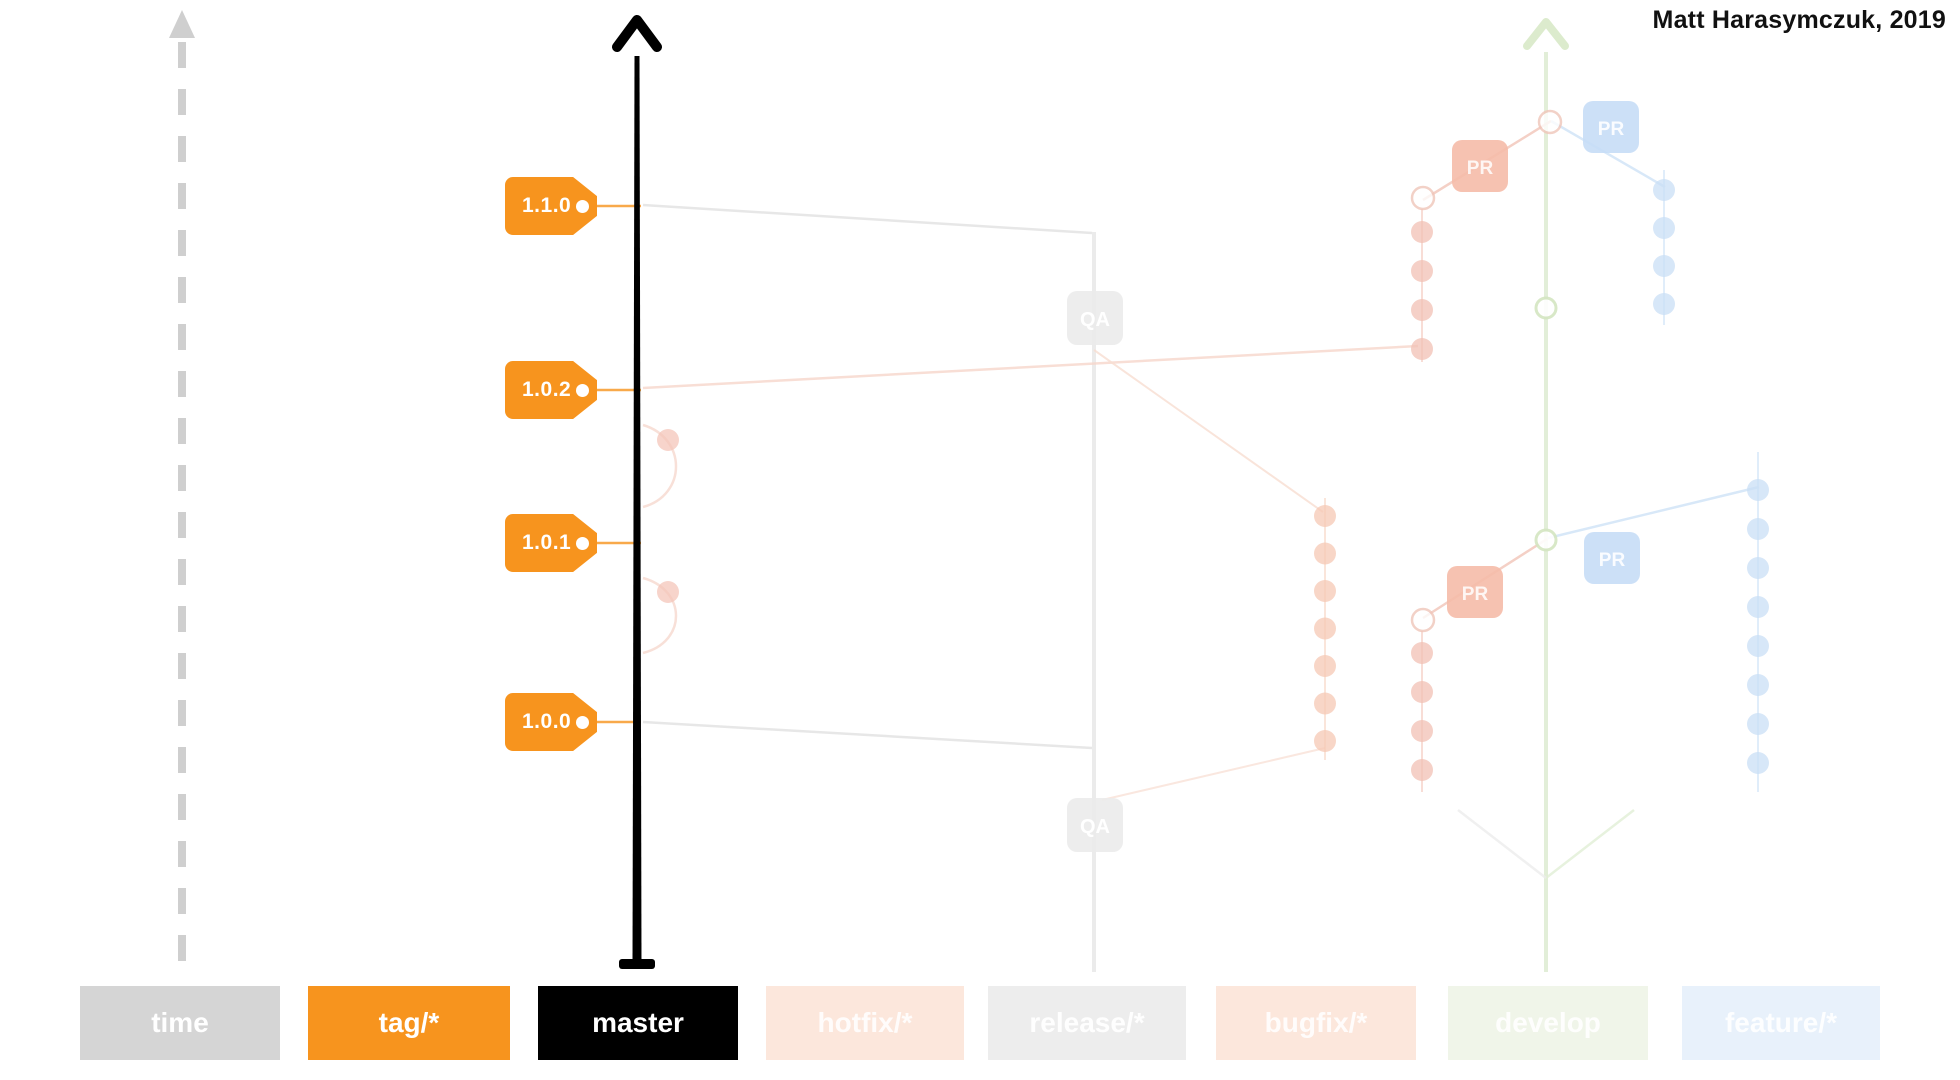  I want to click on pr-box-blue-upper: PR, so click(1611, 127).